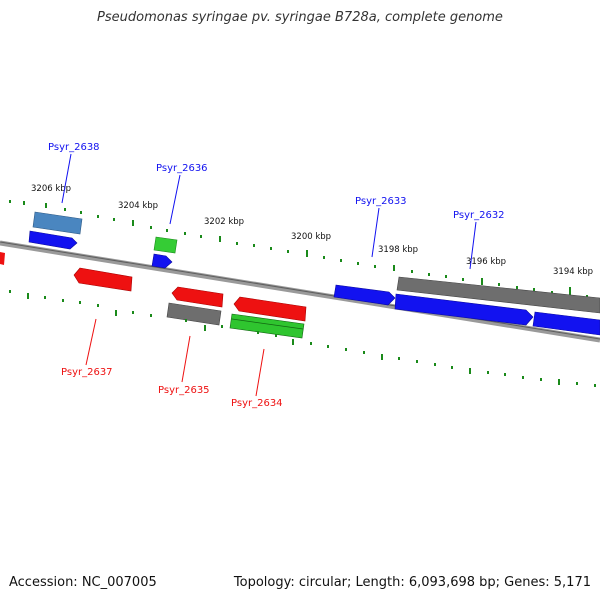 The image size is (600, 600). What do you see at coordinates (87, 372) in the screenshot?
I see `gene-label-psyr-2637: Psyr_2637` at bounding box center [87, 372].